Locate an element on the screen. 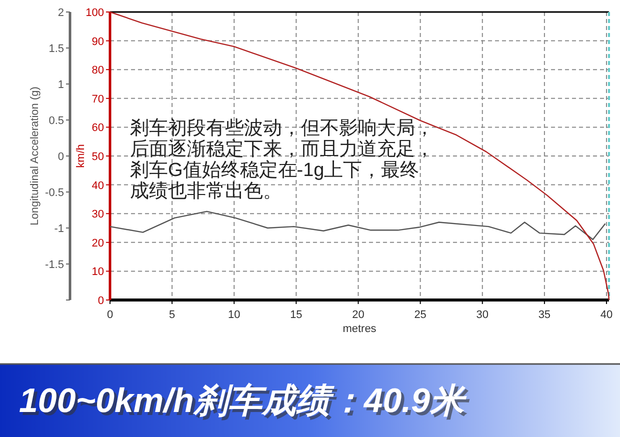 This screenshot has width=620, height=437. y2-tick-label: 10 is located at coordinates (98, 272).